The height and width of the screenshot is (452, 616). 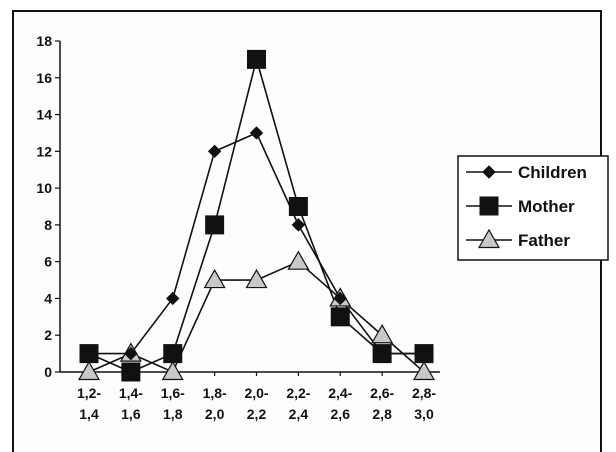 I want to click on legend-label-father: Father, so click(x=544, y=240).